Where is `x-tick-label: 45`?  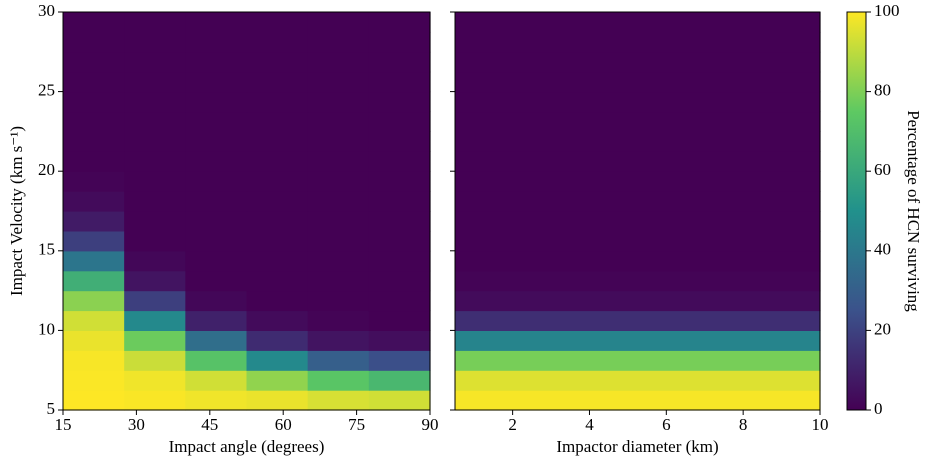
x-tick-label: 45 is located at coordinates (209, 424).